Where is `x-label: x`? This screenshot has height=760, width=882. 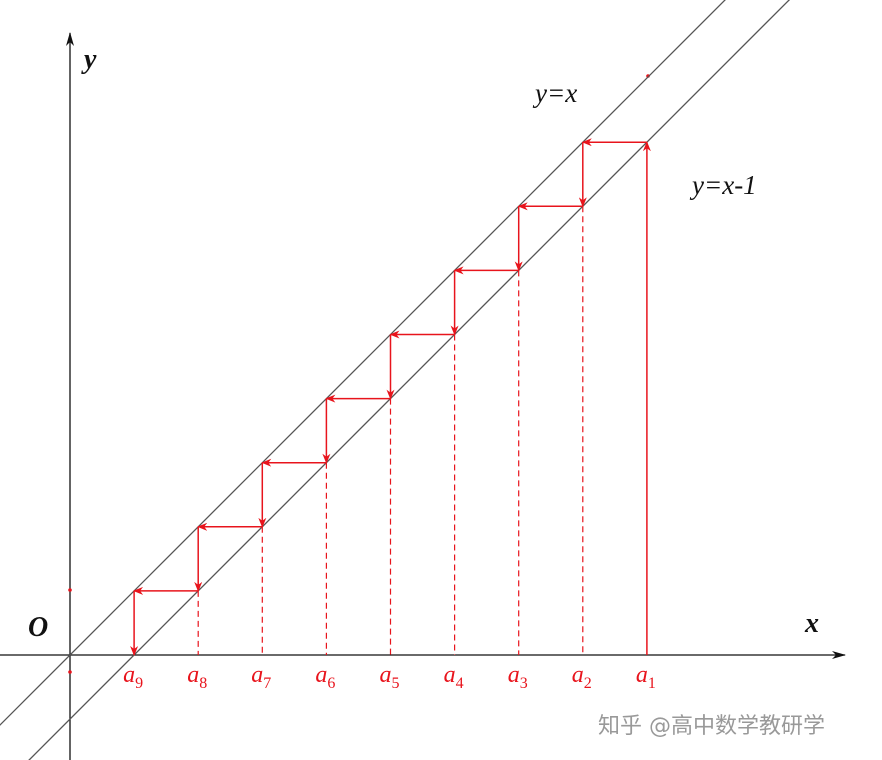 x-label: x is located at coordinates (811, 623).